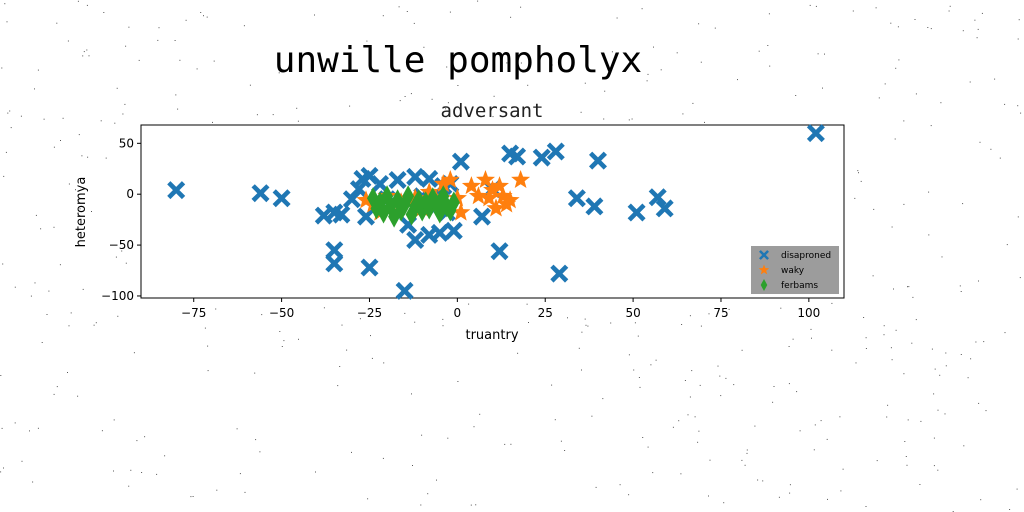 Image resolution: width=1024 pixels, height=512 pixels. I want to click on figure-title: unwille pompholyx, so click(458, 60).